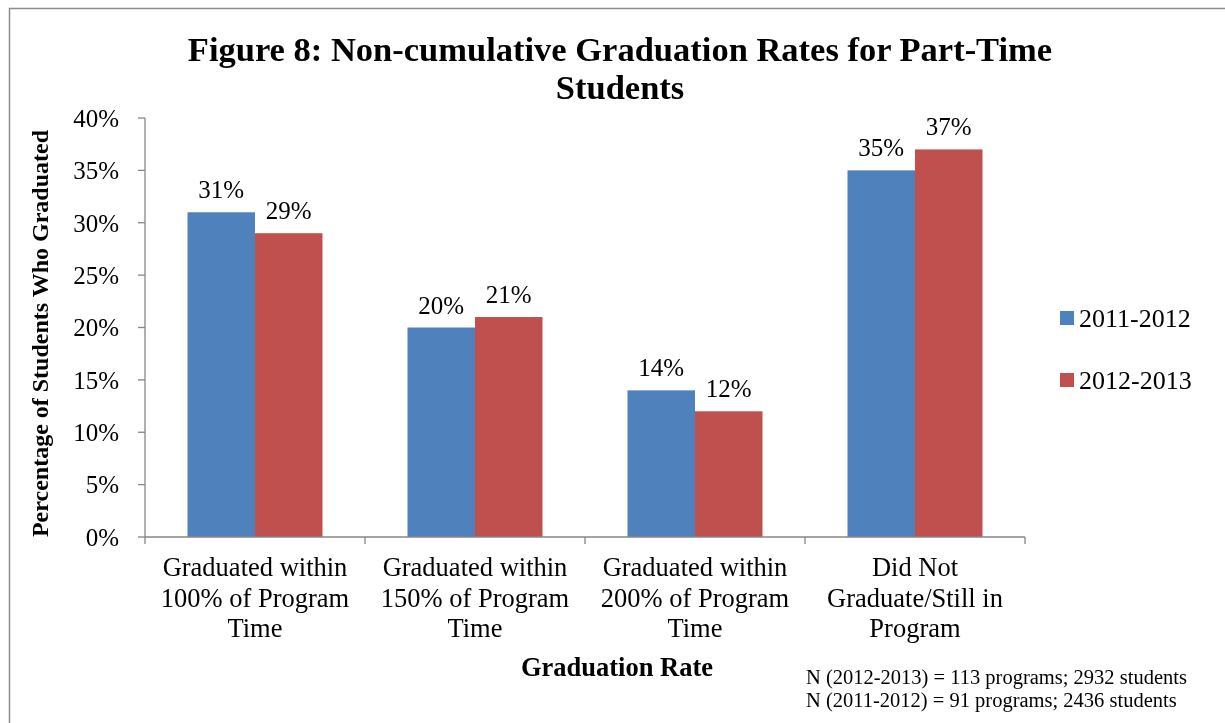 The image size is (1225, 723). Describe the element at coordinates (96, 118) in the screenshot. I see `y-tick-label: 40%` at that location.